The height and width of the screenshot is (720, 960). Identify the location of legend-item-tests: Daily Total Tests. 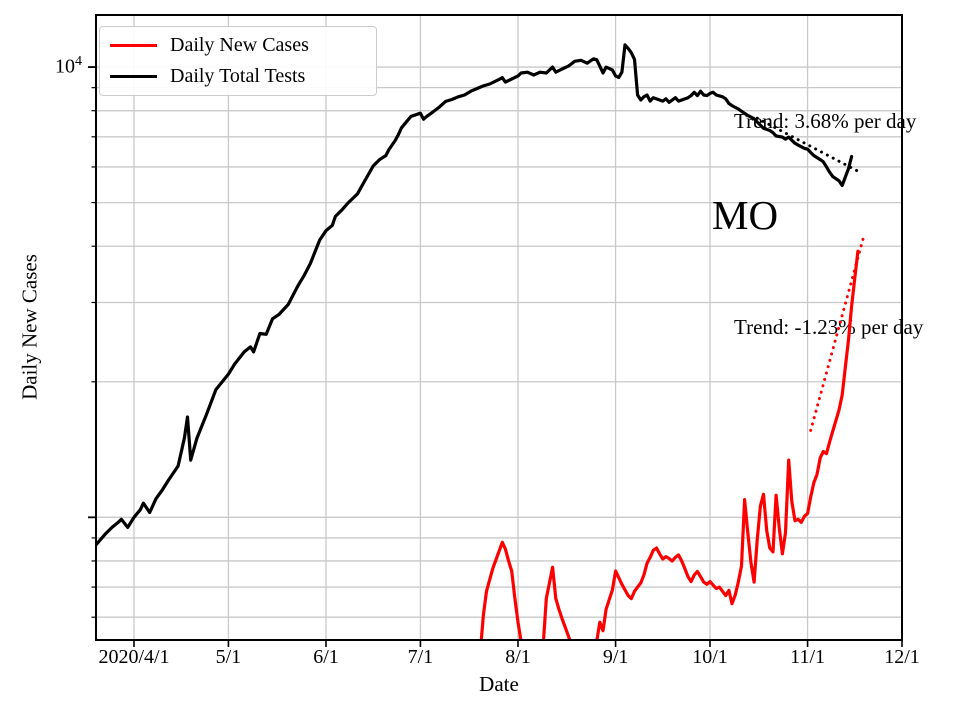
(238, 76).